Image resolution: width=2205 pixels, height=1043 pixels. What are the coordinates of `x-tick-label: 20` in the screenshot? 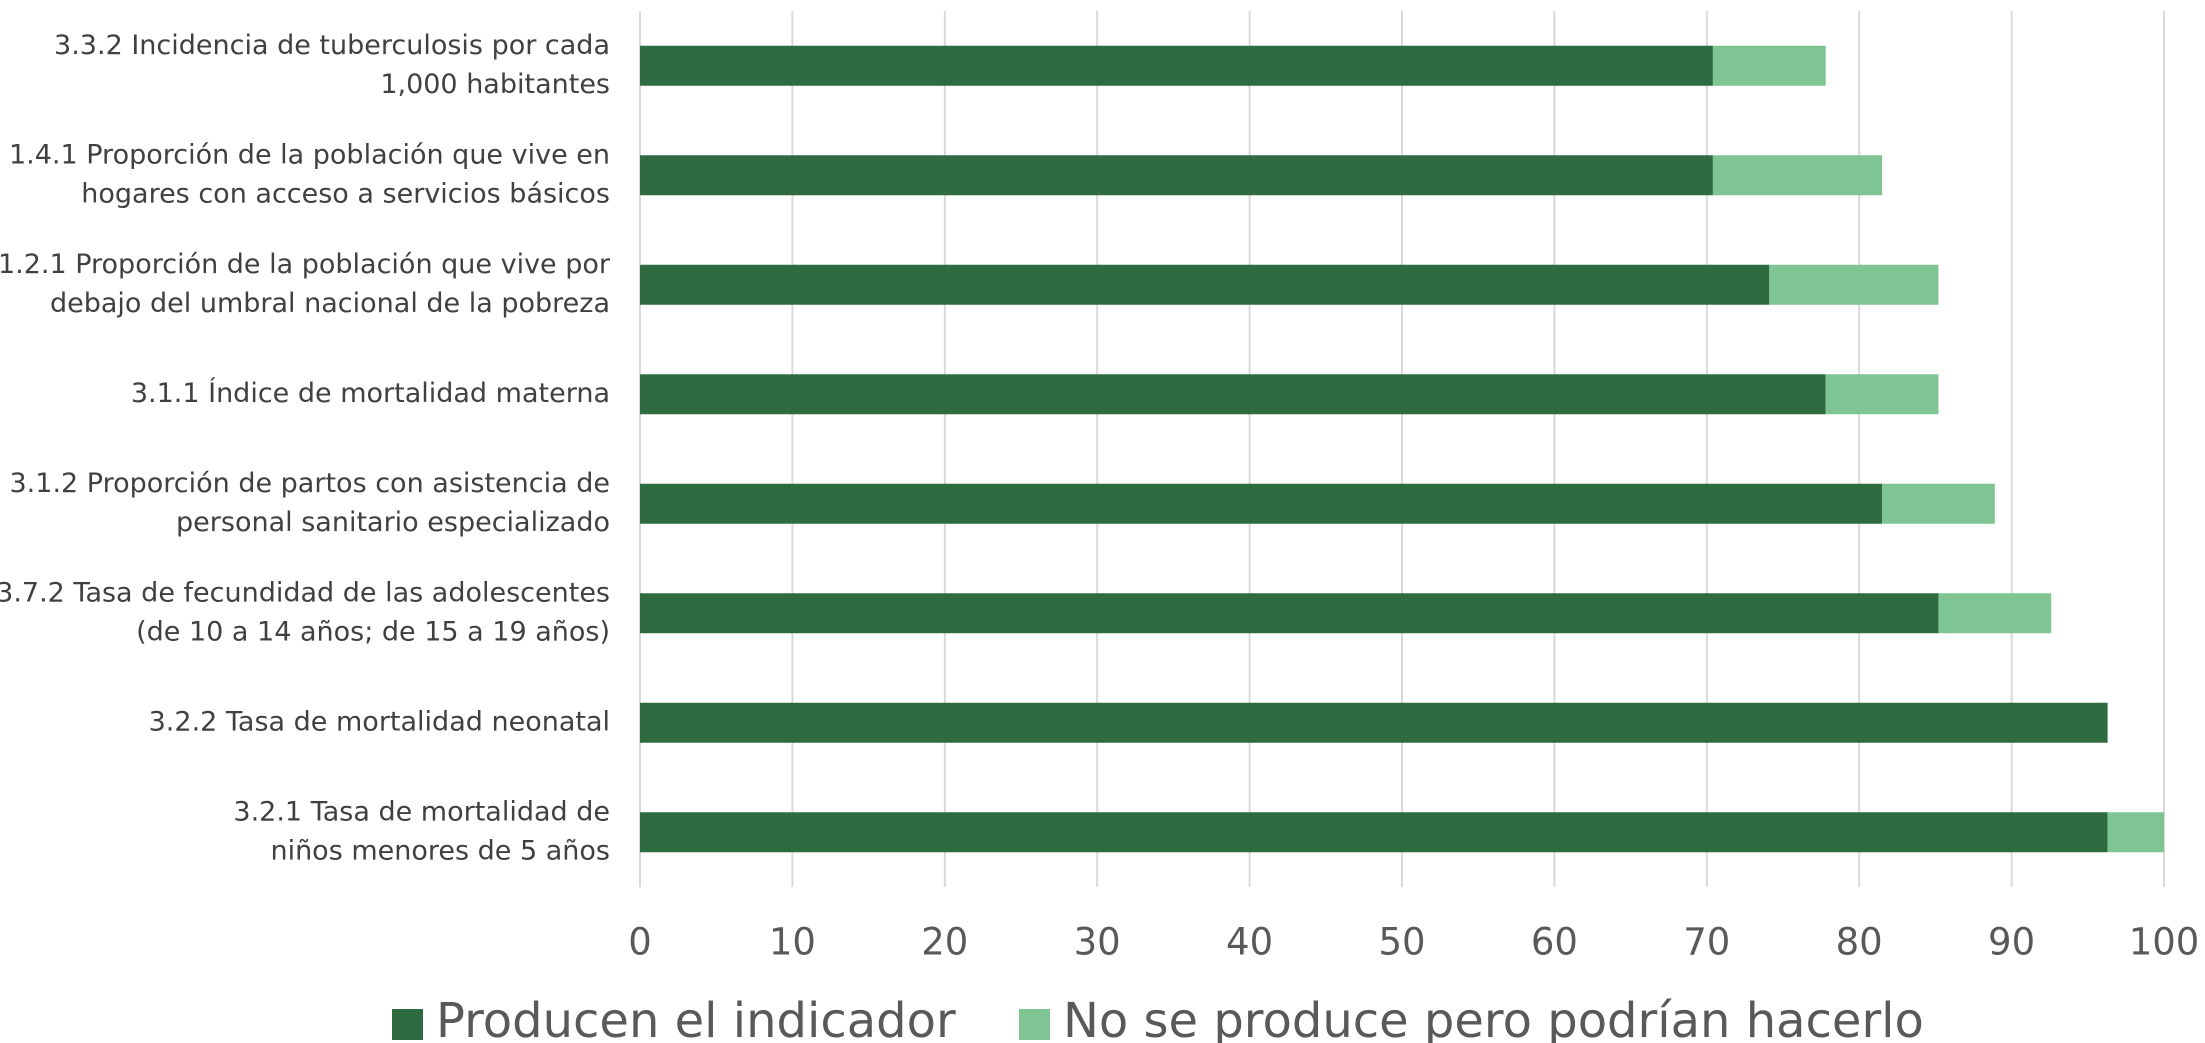 It's located at (944, 942).